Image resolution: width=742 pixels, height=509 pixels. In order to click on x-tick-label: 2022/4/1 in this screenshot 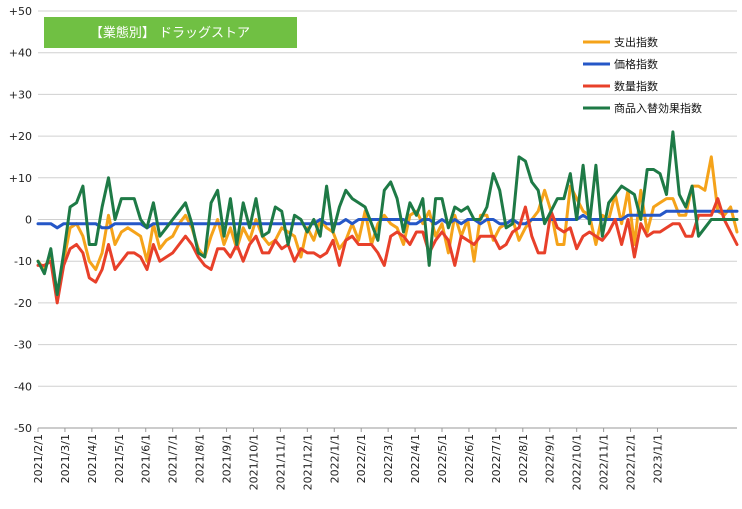, I will do `click(415, 458)`.